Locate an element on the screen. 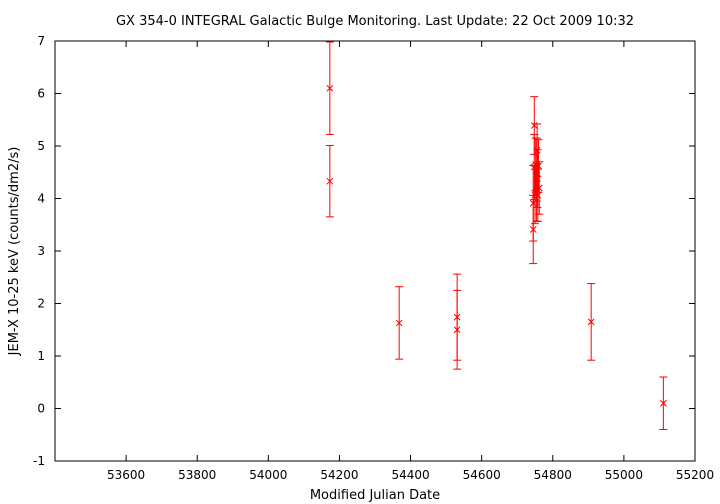  x-tick-label: 54600 is located at coordinates (482, 475).